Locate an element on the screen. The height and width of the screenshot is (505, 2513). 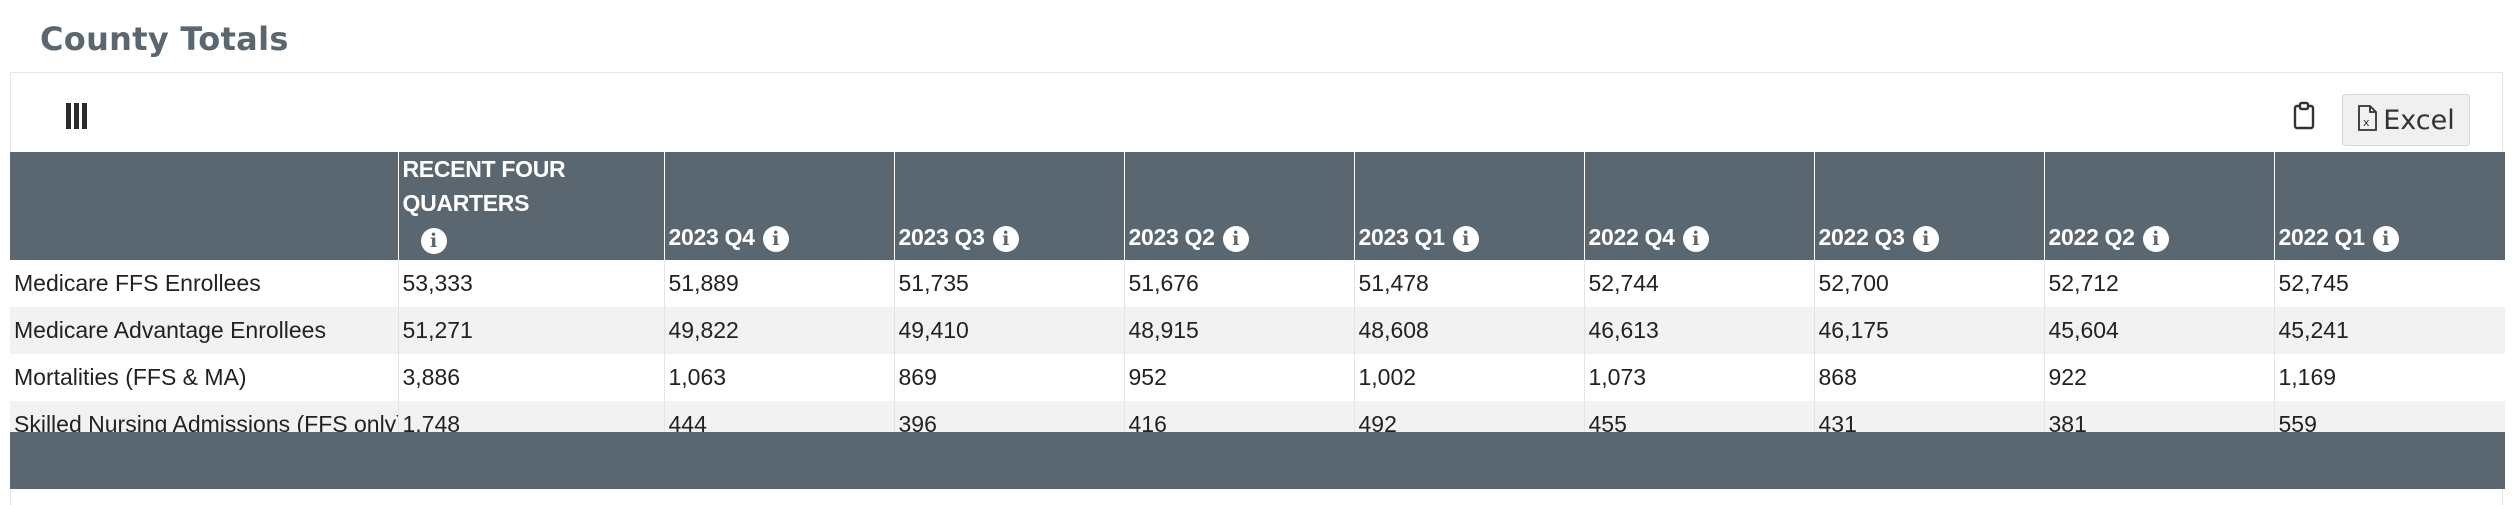
table-cell: 52,700 is located at coordinates (1928, 283).